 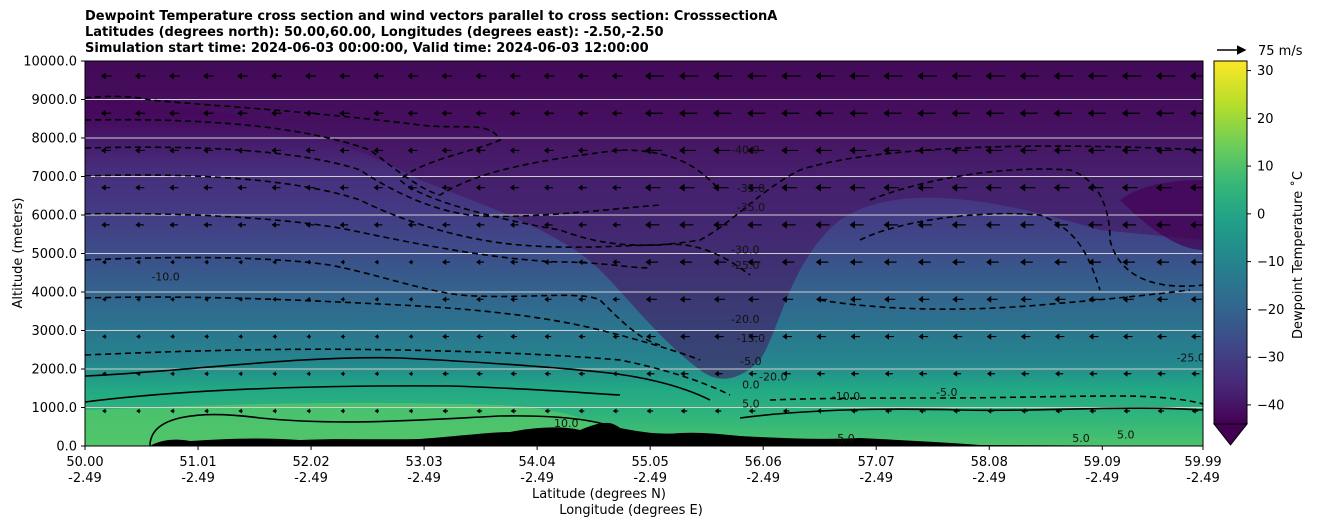 I want to click on colorbar-label: Dewpoint Temperature ˚C, so click(x=1298, y=255).